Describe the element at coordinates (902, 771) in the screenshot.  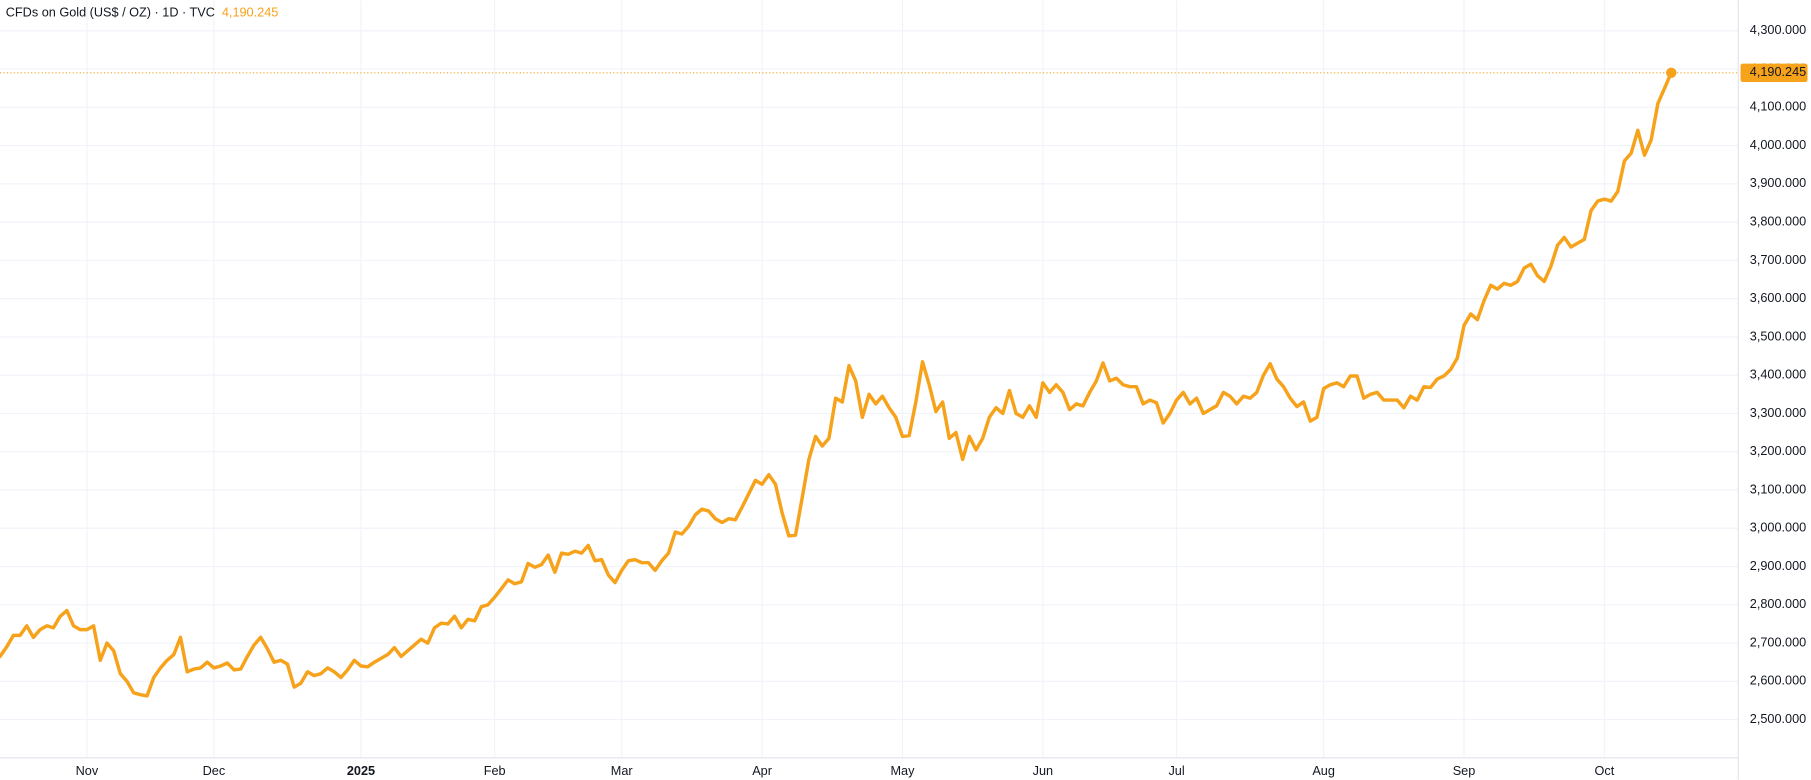
I see `x-tick-label: May` at that location.